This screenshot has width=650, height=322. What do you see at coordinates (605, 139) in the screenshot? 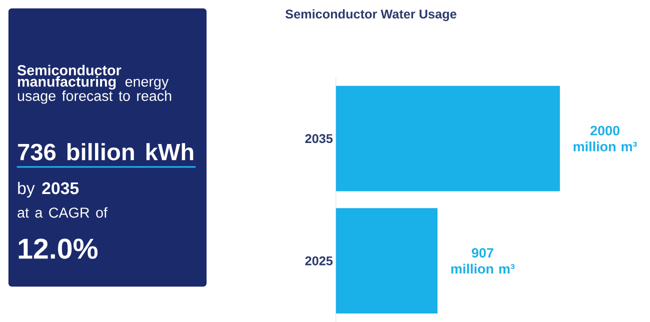
I see `data-label: 2000 million m³` at bounding box center [605, 139].